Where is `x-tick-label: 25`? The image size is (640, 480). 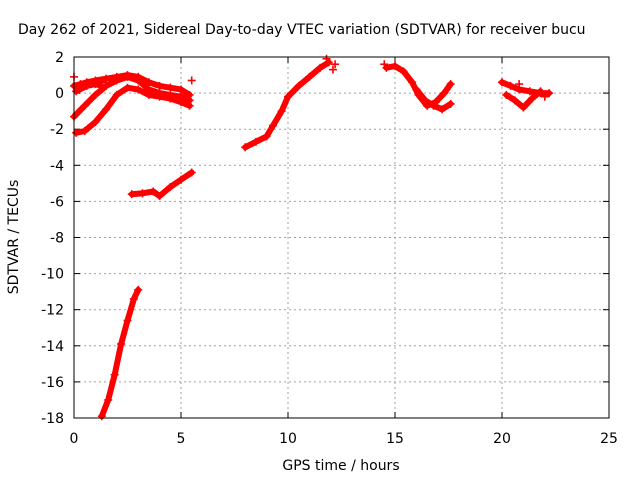
x-tick-label: 25 is located at coordinates (609, 439).